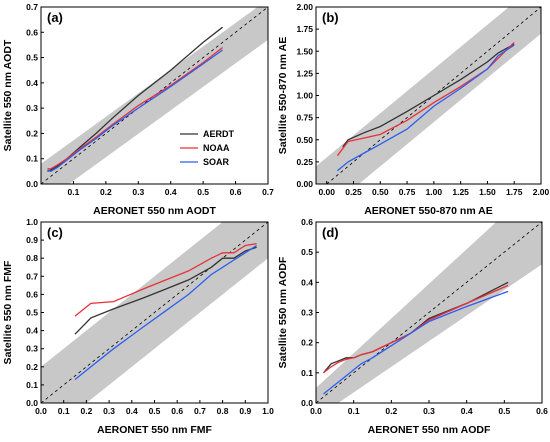 The height and width of the screenshot is (442, 550). I want to click on x-tick-label: 1.50, so click(487, 192).